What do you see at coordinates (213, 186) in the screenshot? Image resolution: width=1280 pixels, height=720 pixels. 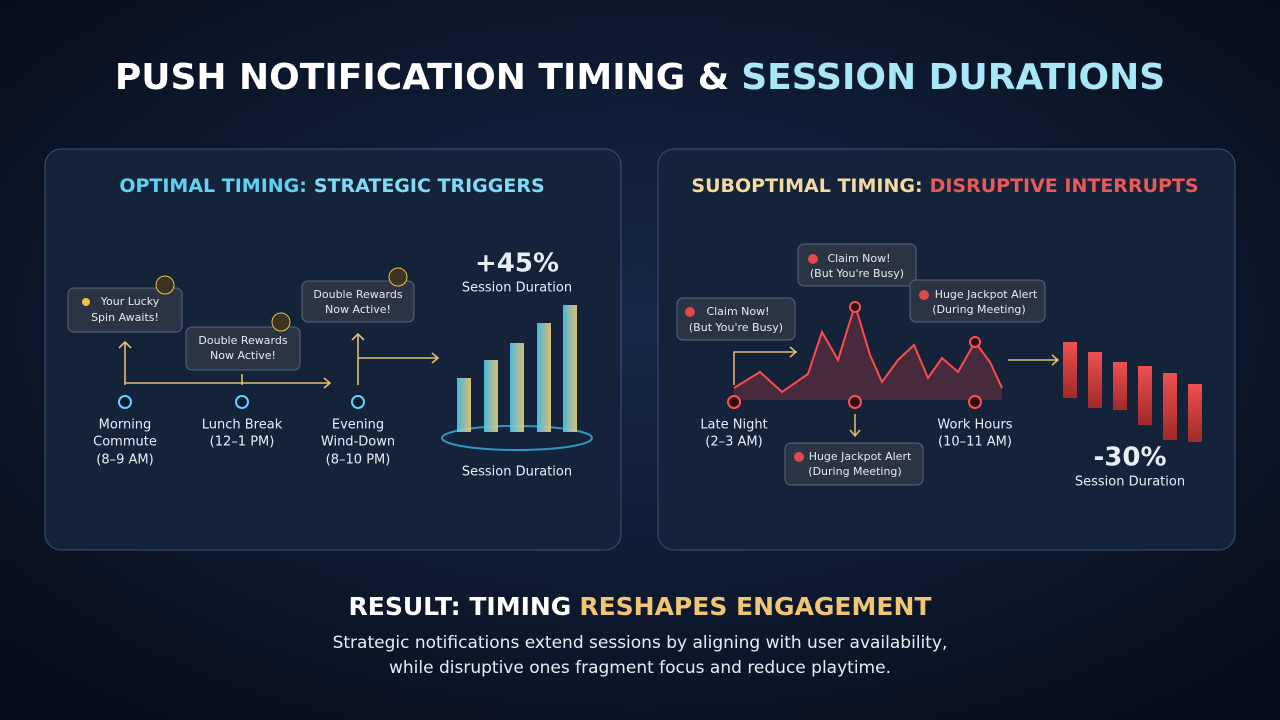 I see `panel-title-part: OPTIMAL TIMING:` at bounding box center [213, 186].